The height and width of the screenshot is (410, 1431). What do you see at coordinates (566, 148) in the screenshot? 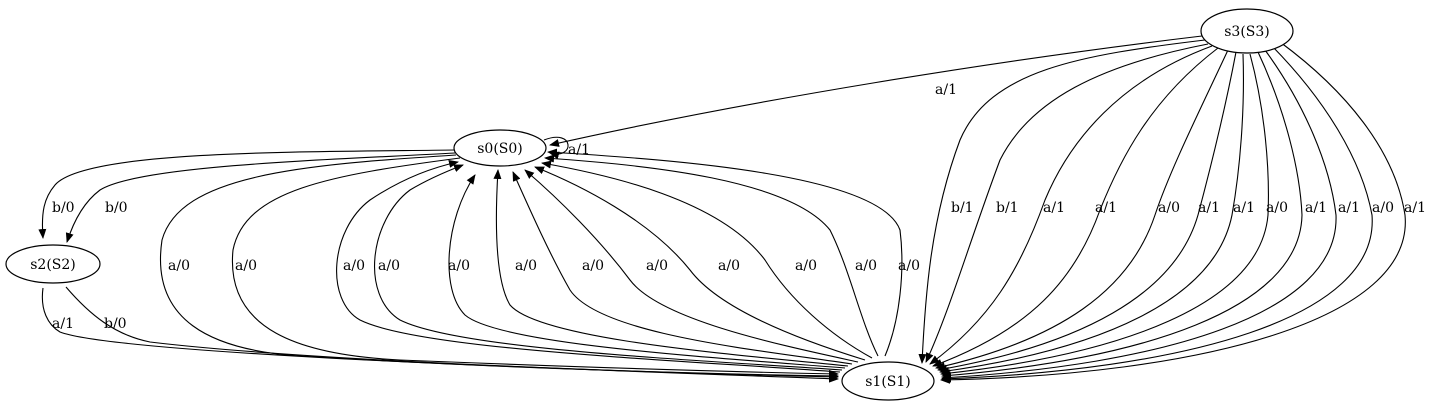
I see `edge-s0-s0-a1: a/1` at bounding box center [566, 148].